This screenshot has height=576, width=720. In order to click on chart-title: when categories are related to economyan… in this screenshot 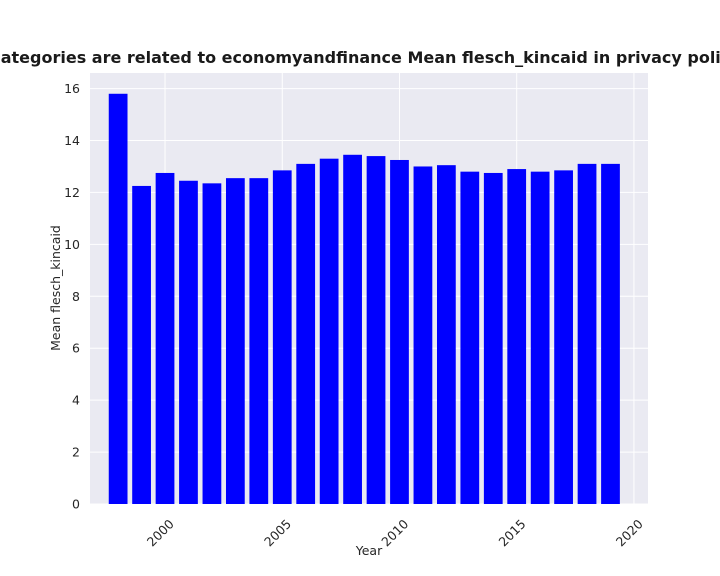, I will do `click(360, 57)`.